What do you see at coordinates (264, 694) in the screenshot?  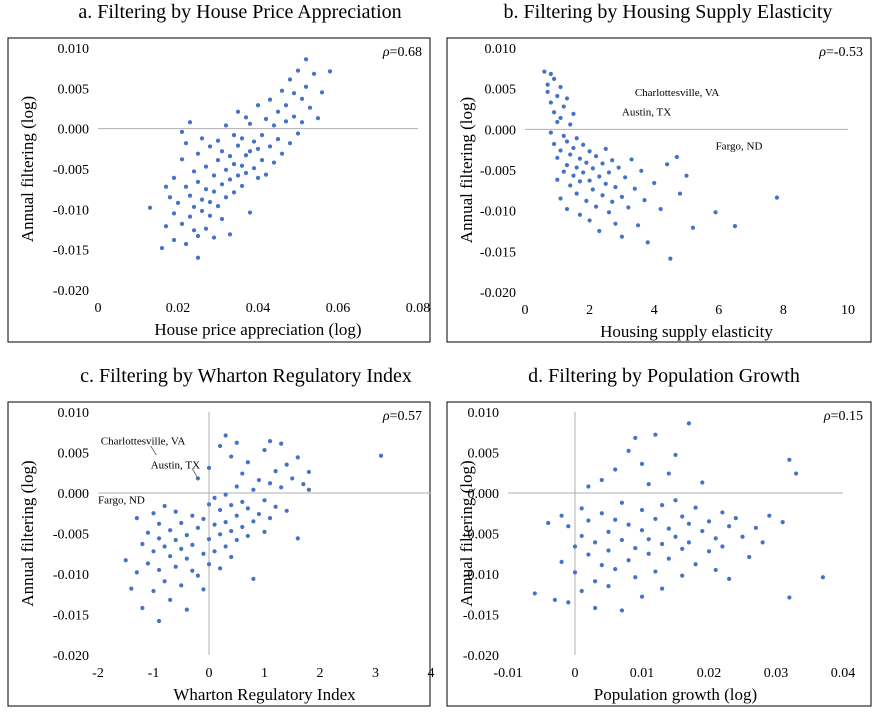 I see `x-axis-label: Wharton Regulatory Index` at bounding box center [264, 694].